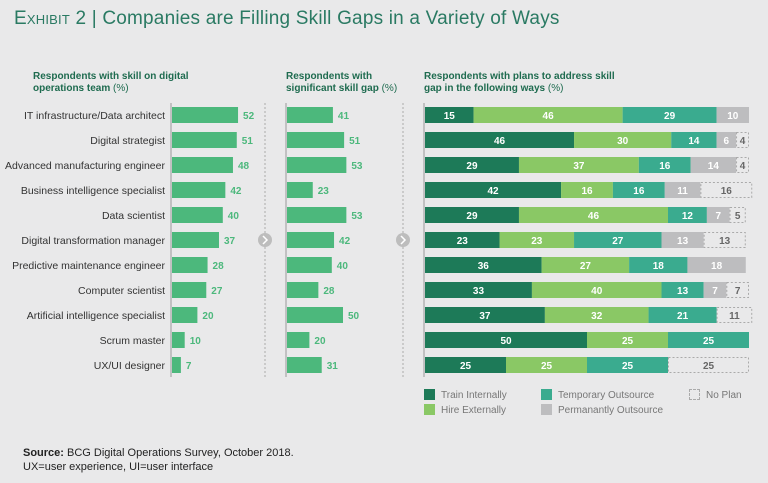  What do you see at coordinates (694, 394) in the screenshot?
I see `legend-swatch-noplan` at bounding box center [694, 394].